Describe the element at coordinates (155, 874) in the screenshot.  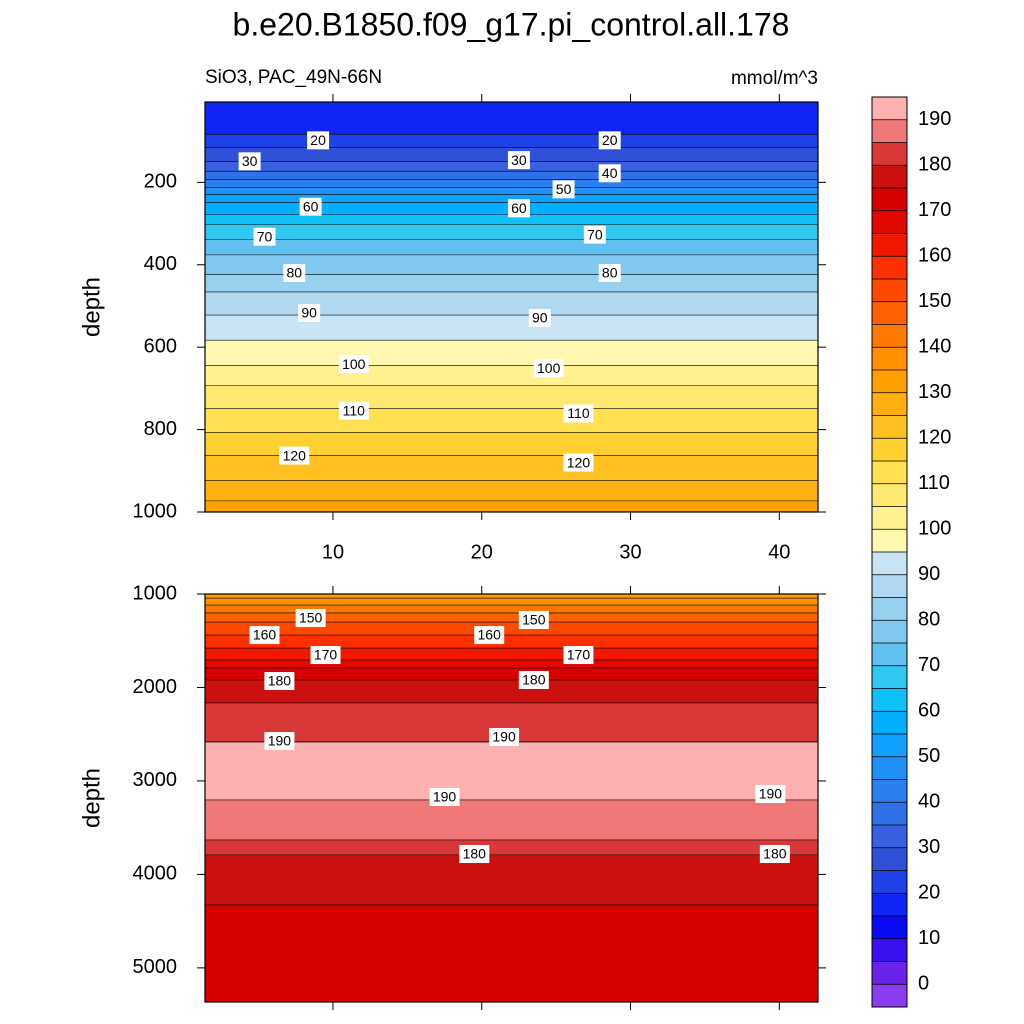
I see `y-tick-label: 4000` at that location.